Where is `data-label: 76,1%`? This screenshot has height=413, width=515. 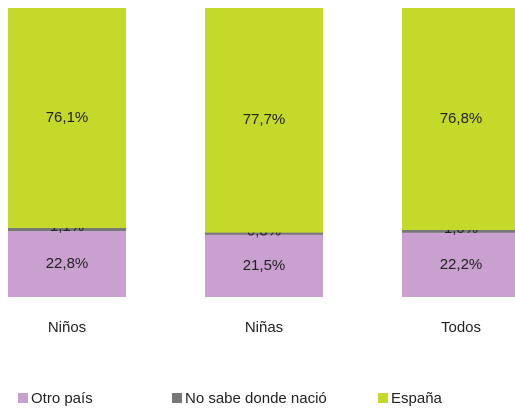
data-label: 76,1% is located at coordinates (67, 117).